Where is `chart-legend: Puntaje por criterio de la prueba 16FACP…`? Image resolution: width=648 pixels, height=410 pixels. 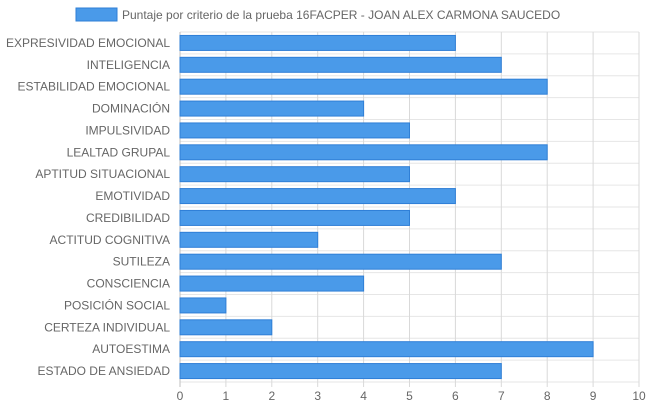 chart-legend: Puntaje por criterio de la prueba 16FACP… is located at coordinates (317, 14).